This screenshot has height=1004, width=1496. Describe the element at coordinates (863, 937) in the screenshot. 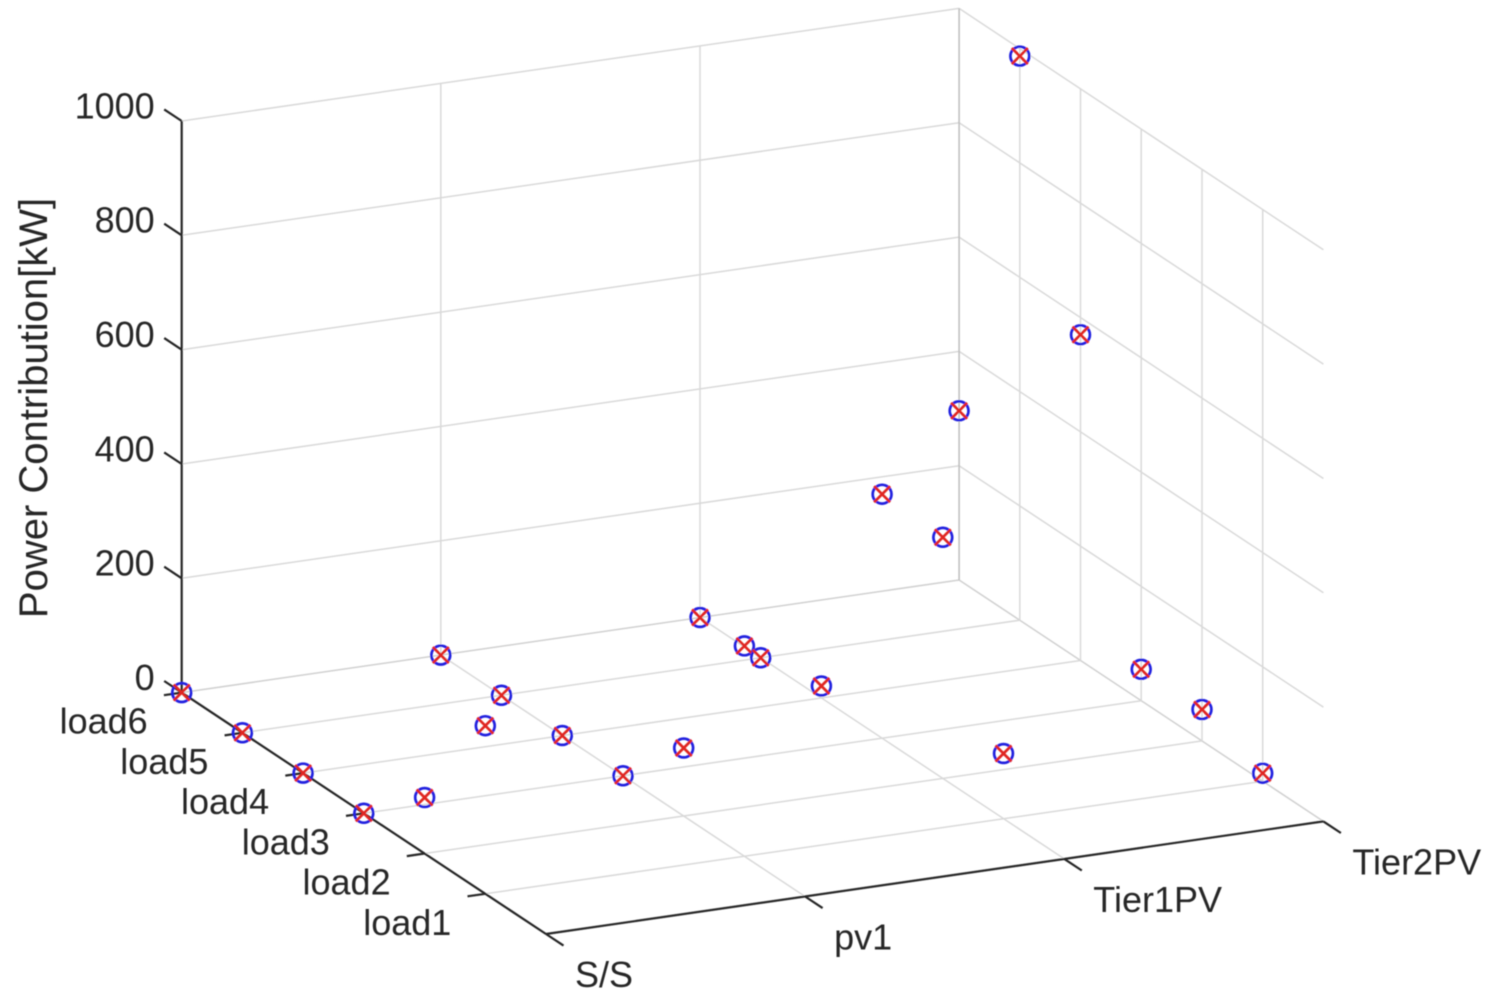

I see `svg-text: pv1` at that location.